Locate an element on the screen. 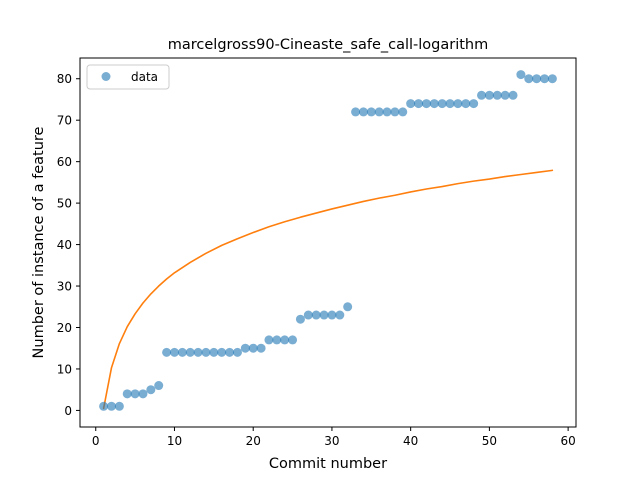 This screenshot has height=480, width=640. x-tick-label: 40 is located at coordinates (410, 441).